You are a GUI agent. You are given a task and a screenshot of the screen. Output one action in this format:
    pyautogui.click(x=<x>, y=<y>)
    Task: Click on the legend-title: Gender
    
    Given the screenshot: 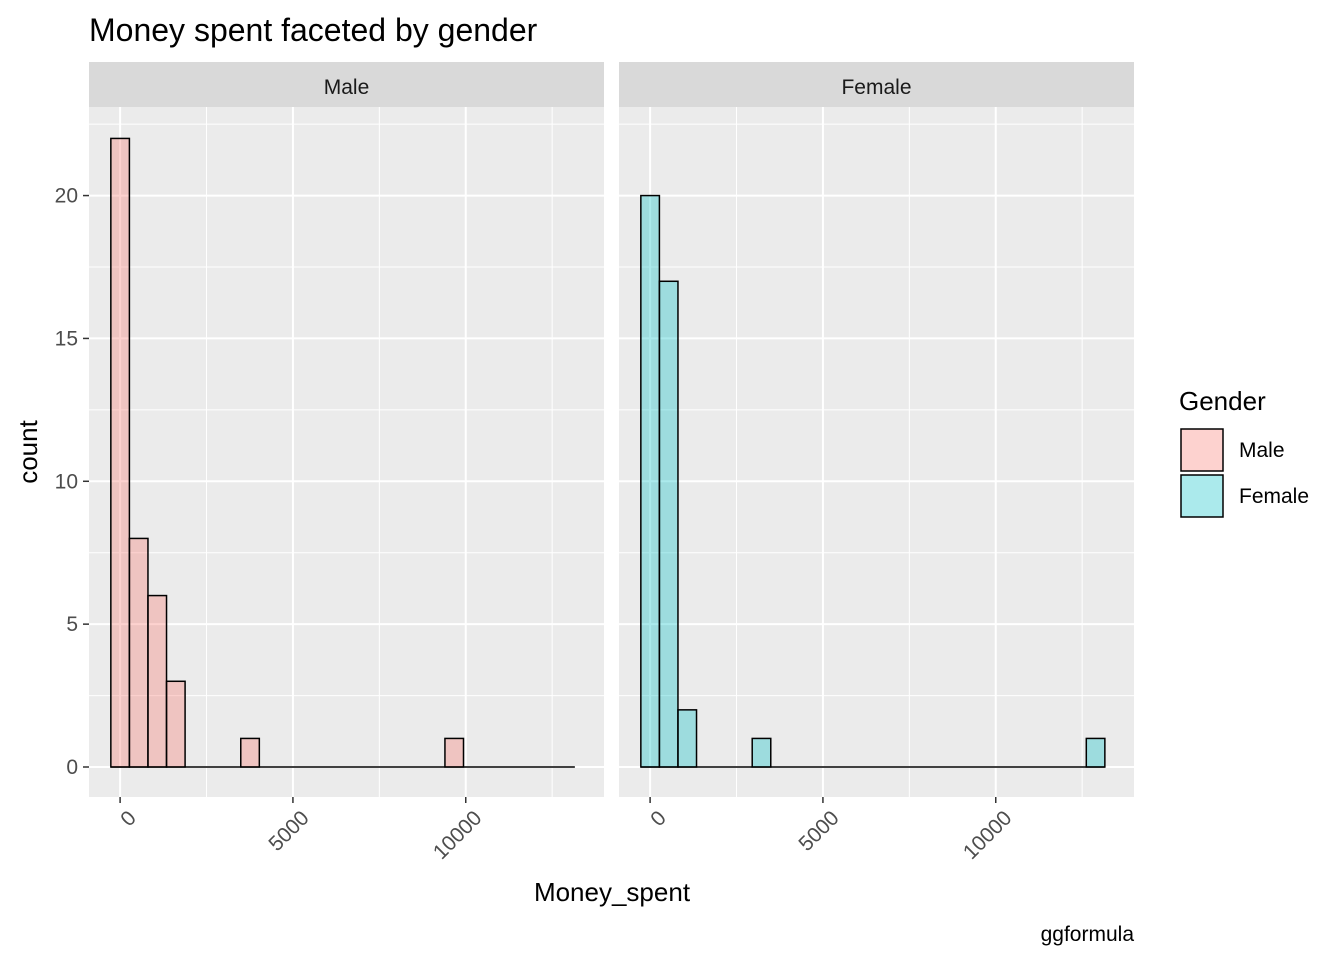 What is the action you would take?
    pyautogui.click(x=1222, y=401)
    